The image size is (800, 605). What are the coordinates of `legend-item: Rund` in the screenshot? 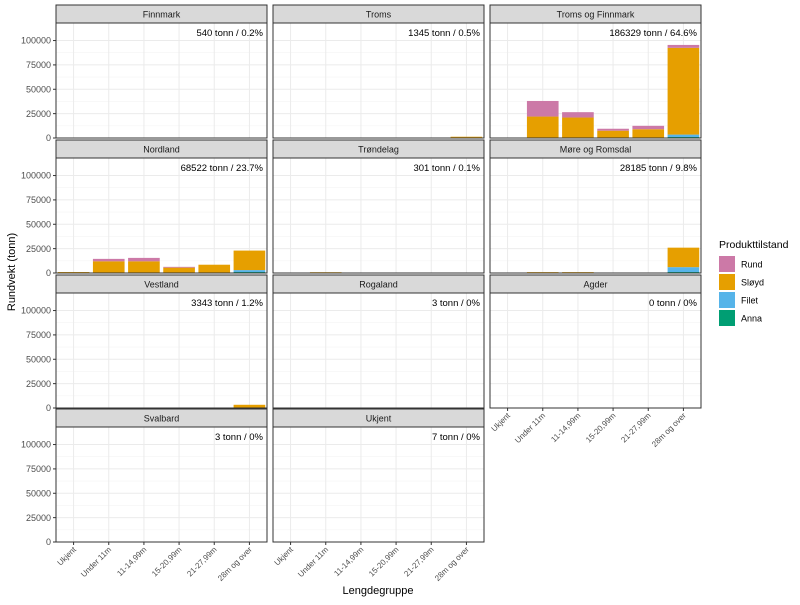 It's located at (741, 264).